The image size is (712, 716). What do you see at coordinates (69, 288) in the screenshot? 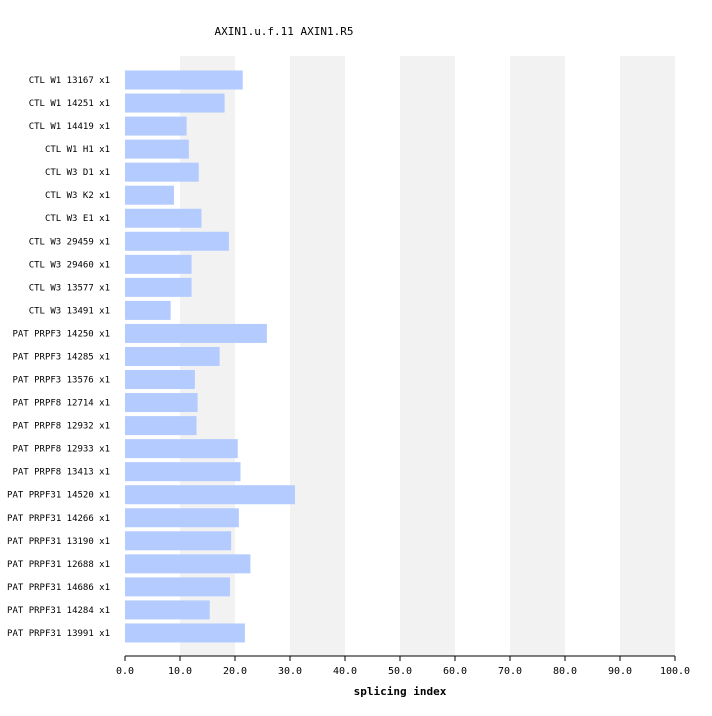
I see `category-label: CTL W3 13577 x1` at bounding box center [69, 288].